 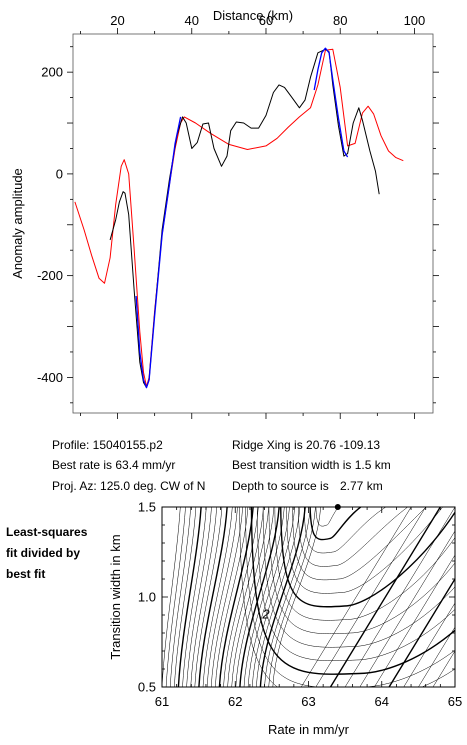 I want to click on note-line-1: Least-squares, so click(x=47, y=532).